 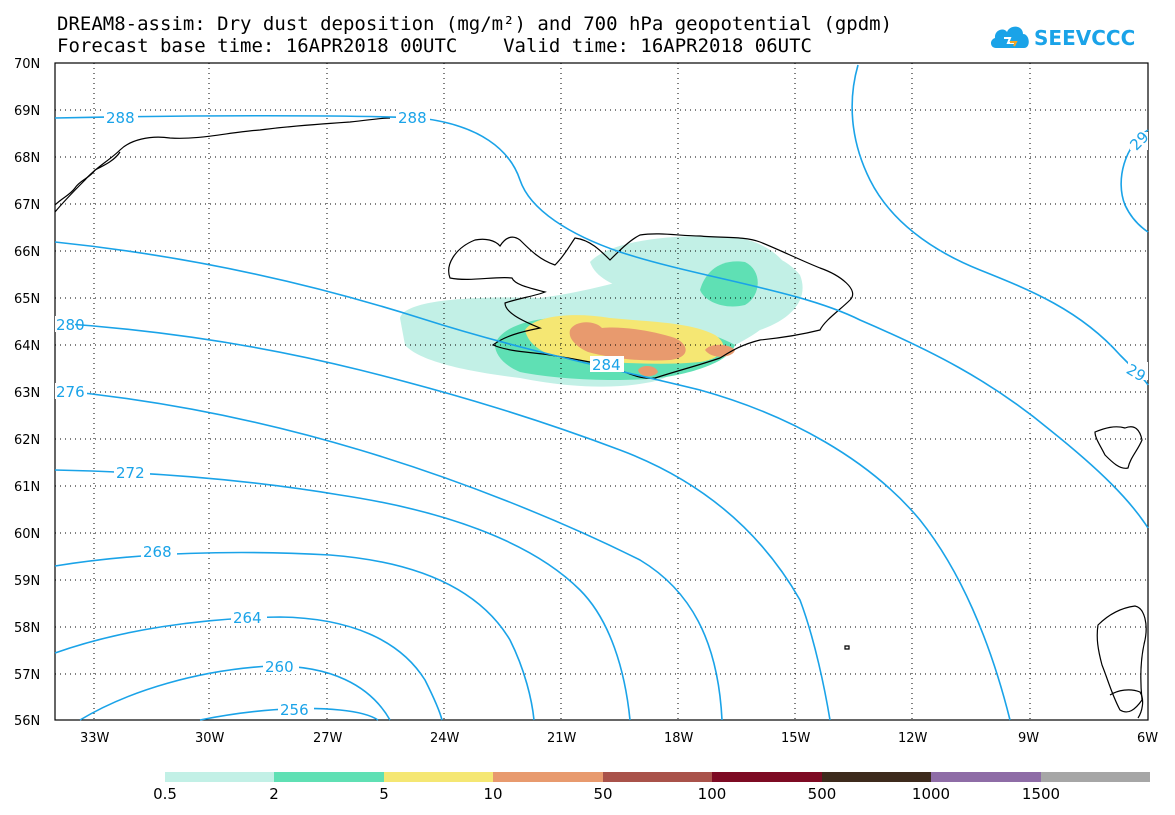 I want to click on uk-coast, so click(x=1126, y=704).